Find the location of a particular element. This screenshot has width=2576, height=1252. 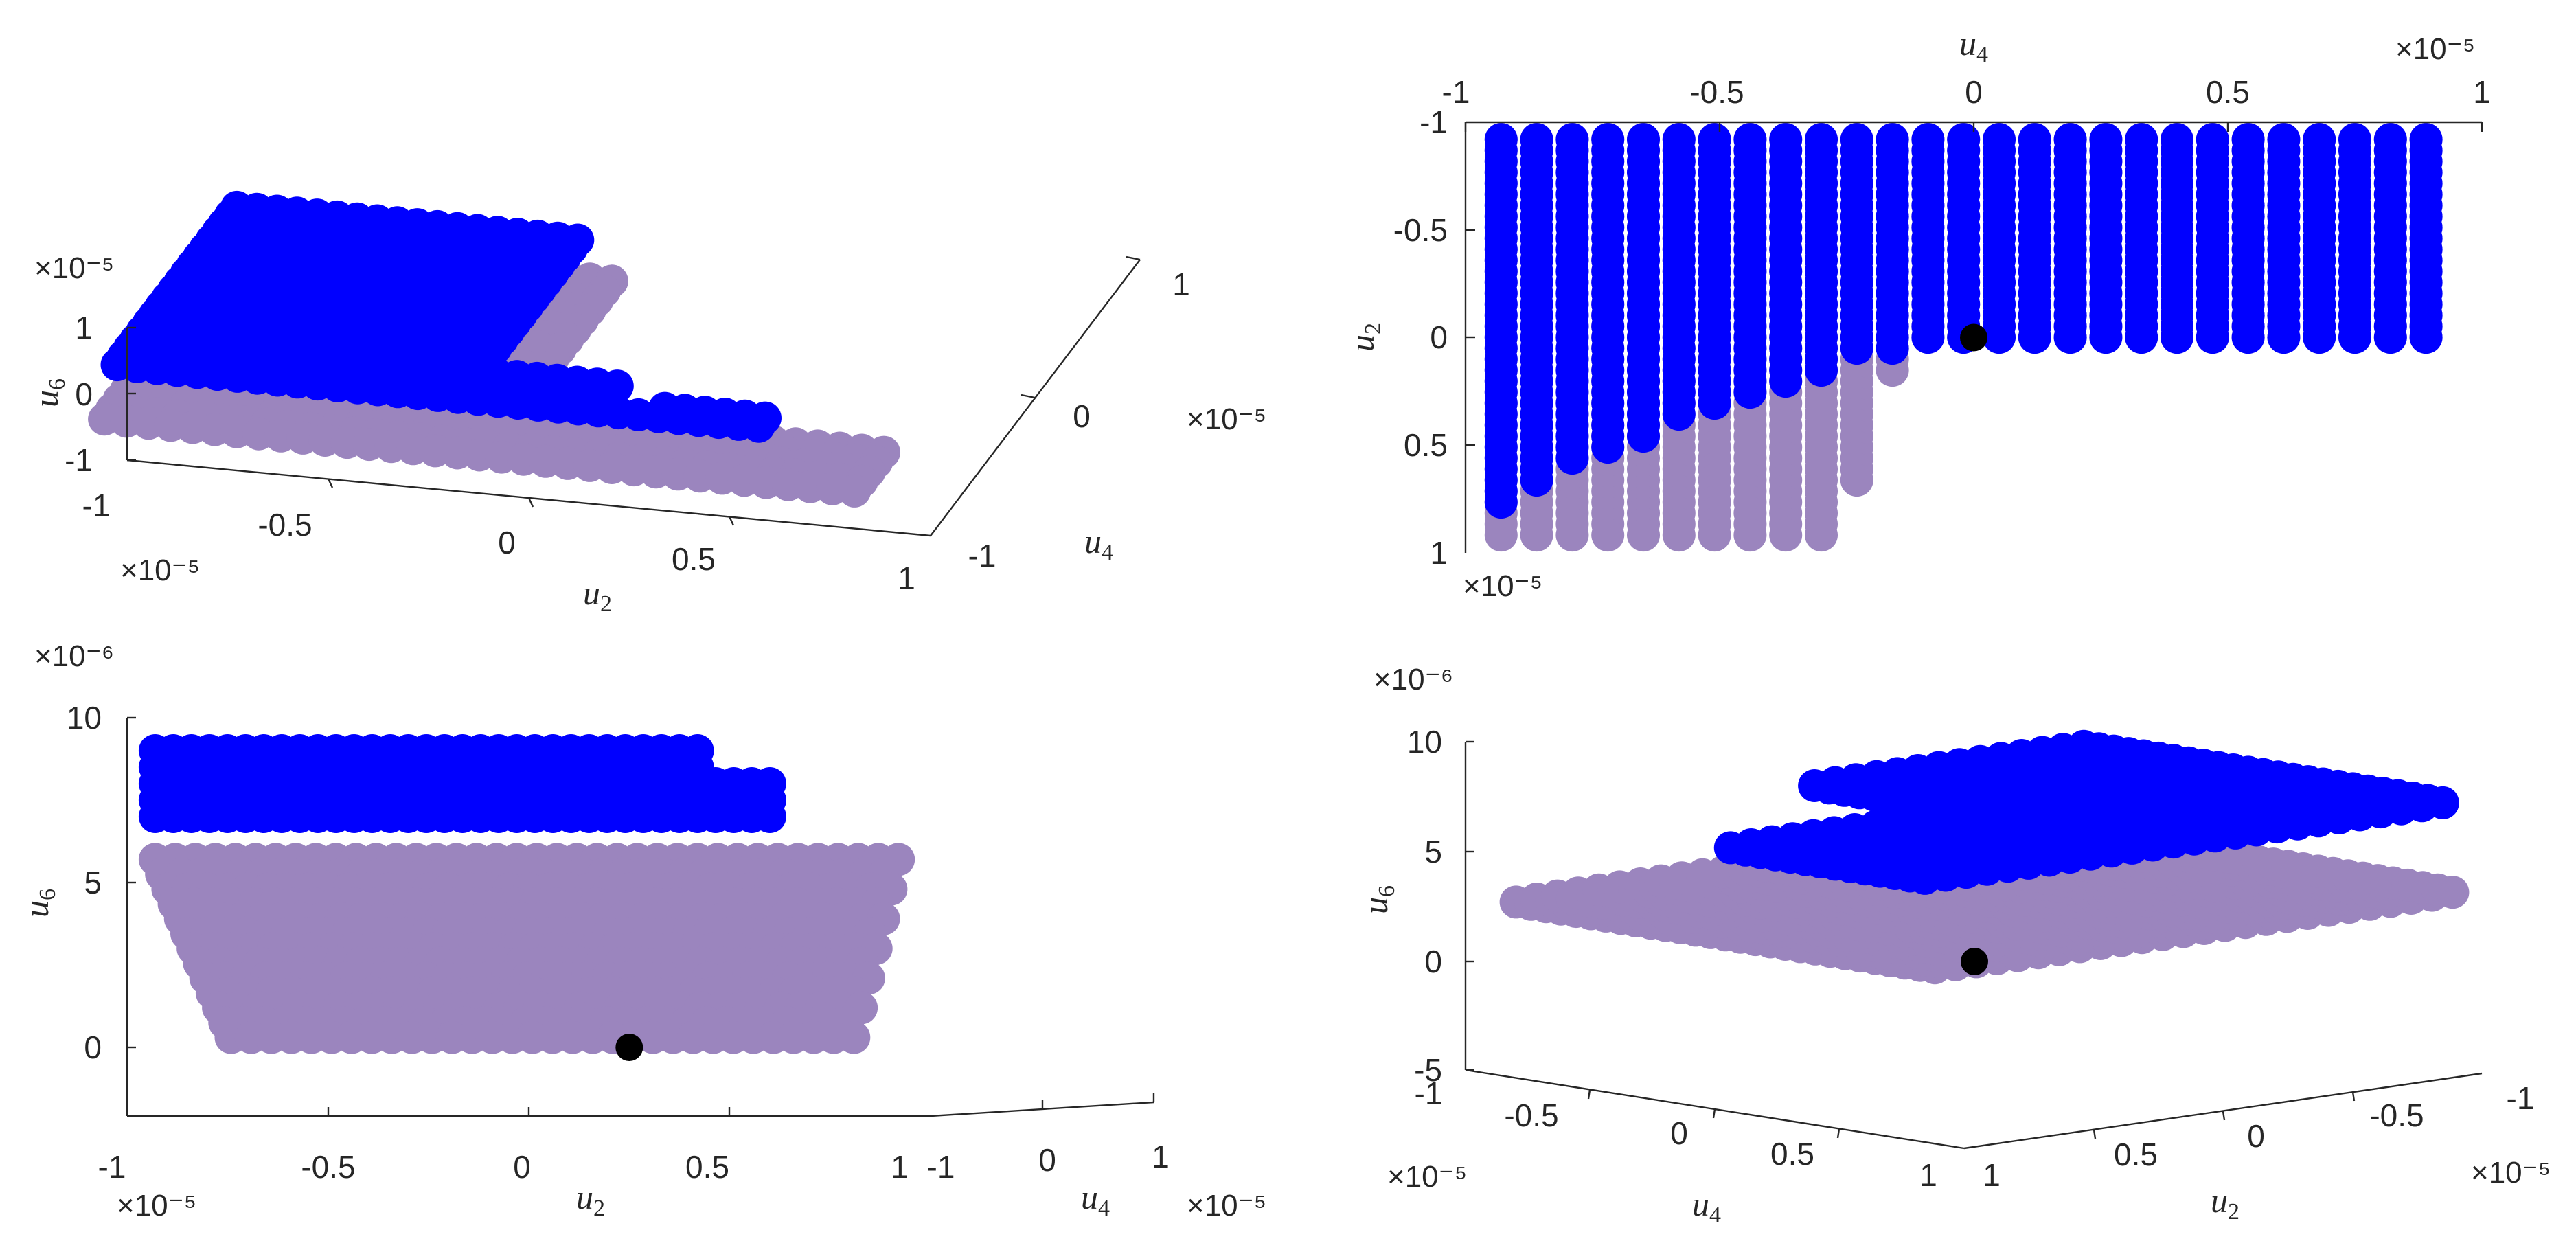

panel-2-y-tick: -1 is located at coordinates (1434, 122).